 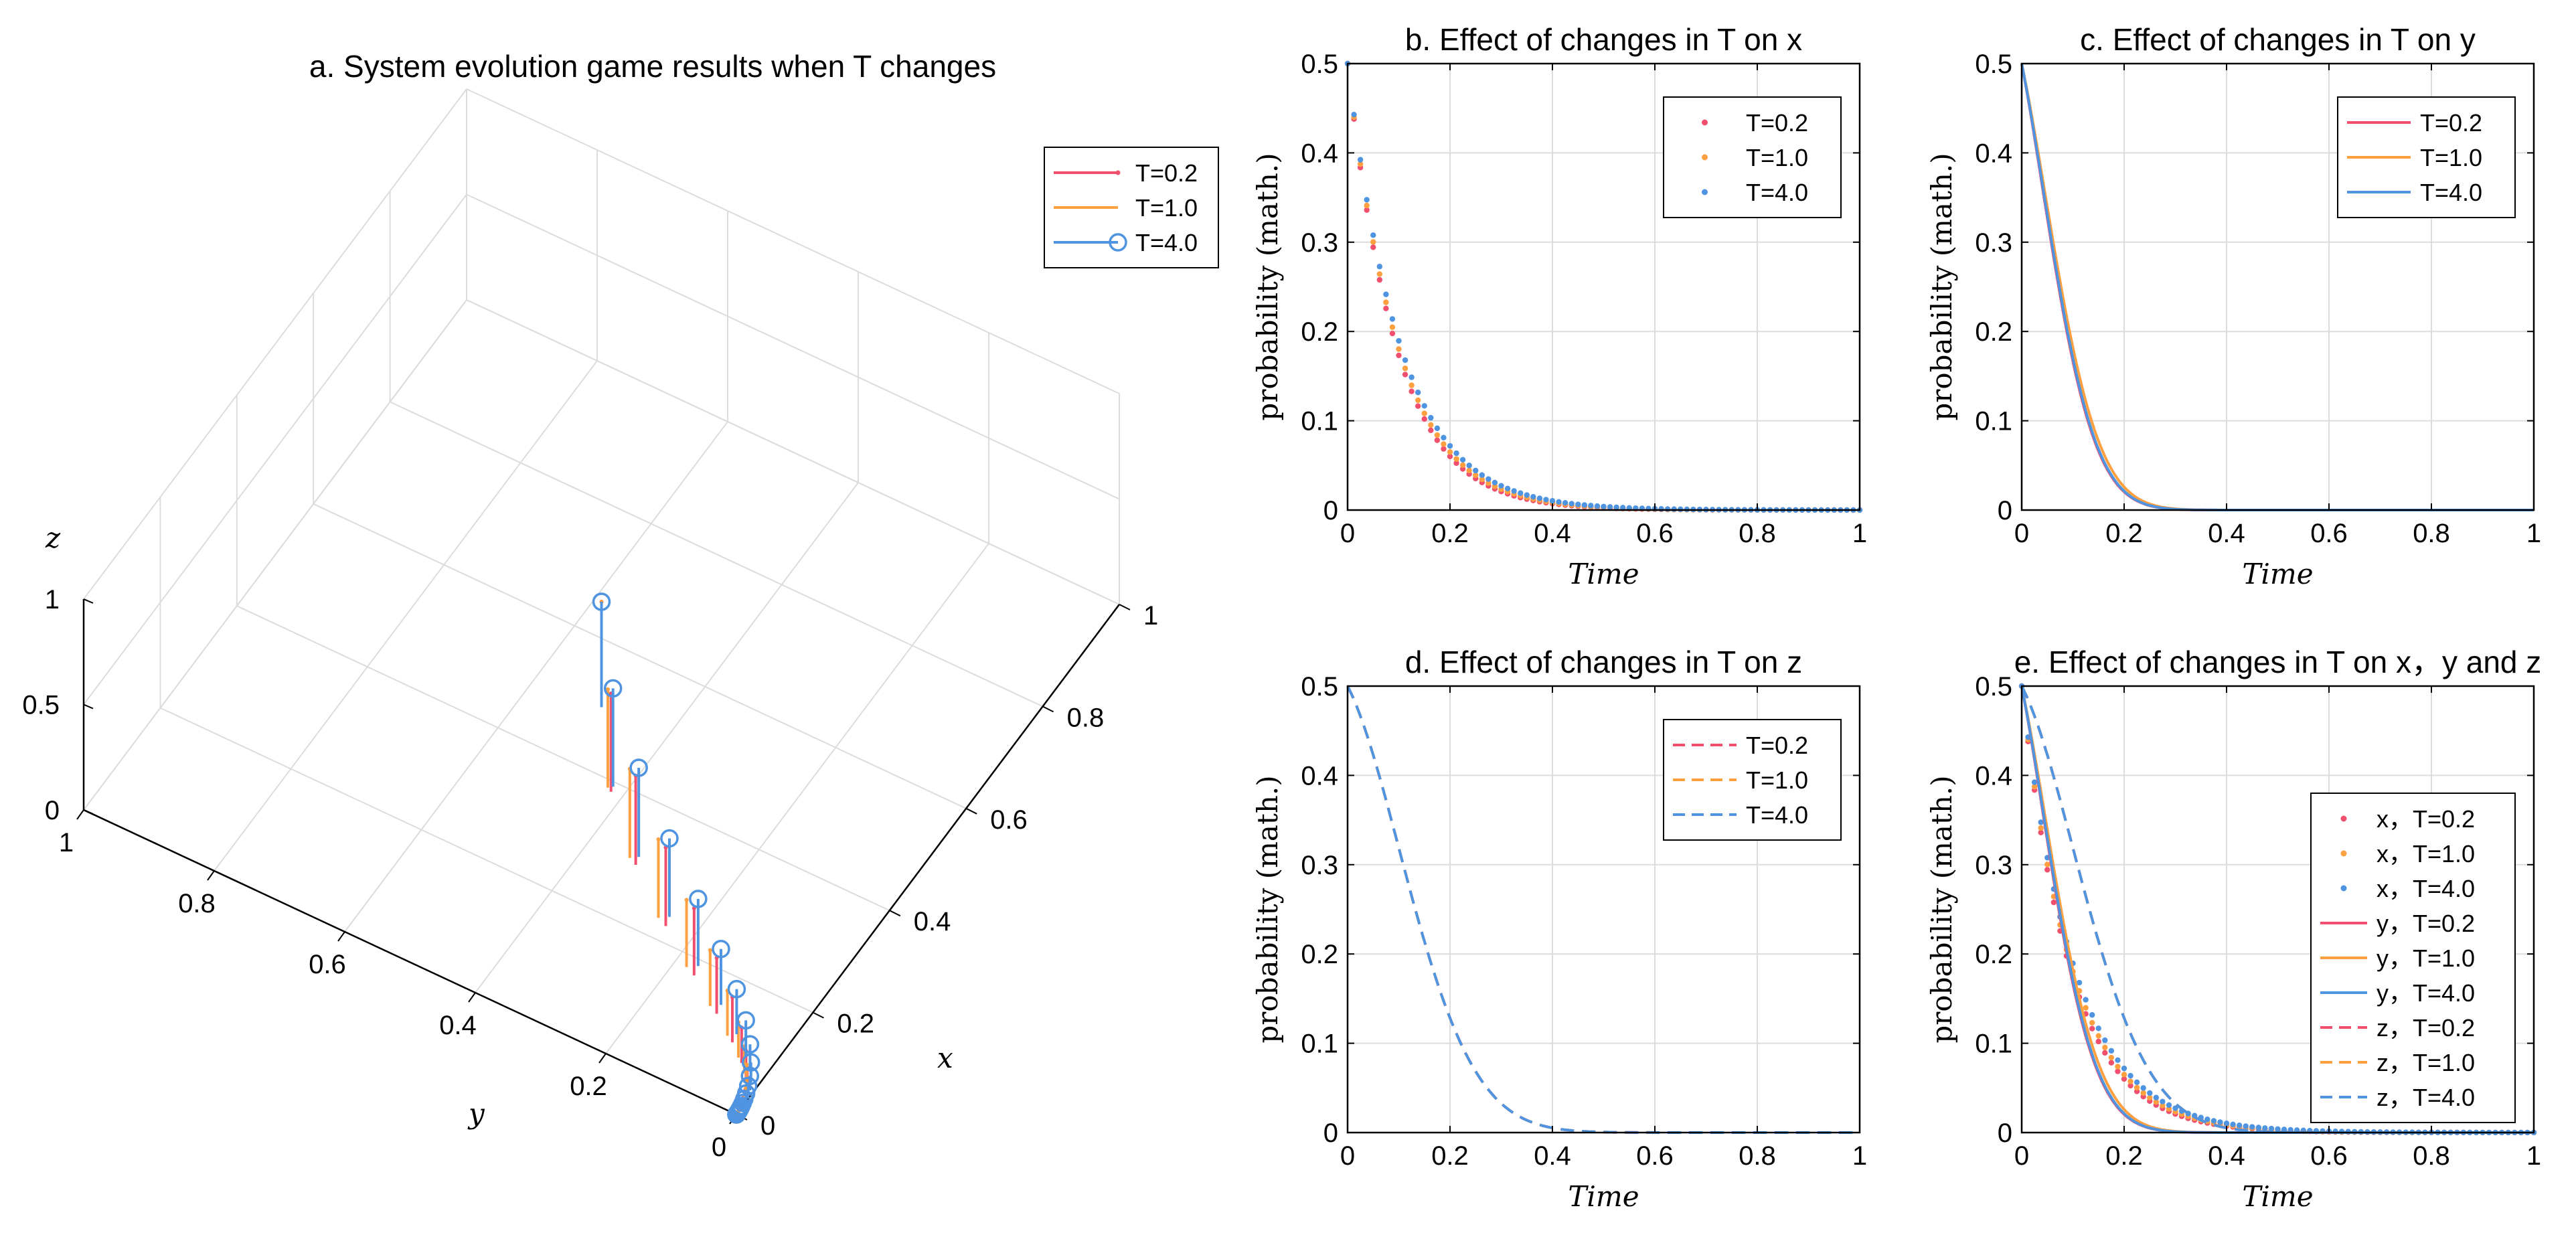 What do you see at coordinates (2426, 1062) in the screenshot?
I see `legend-label: z，T=1.0` at bounding box center [2426, 1062].